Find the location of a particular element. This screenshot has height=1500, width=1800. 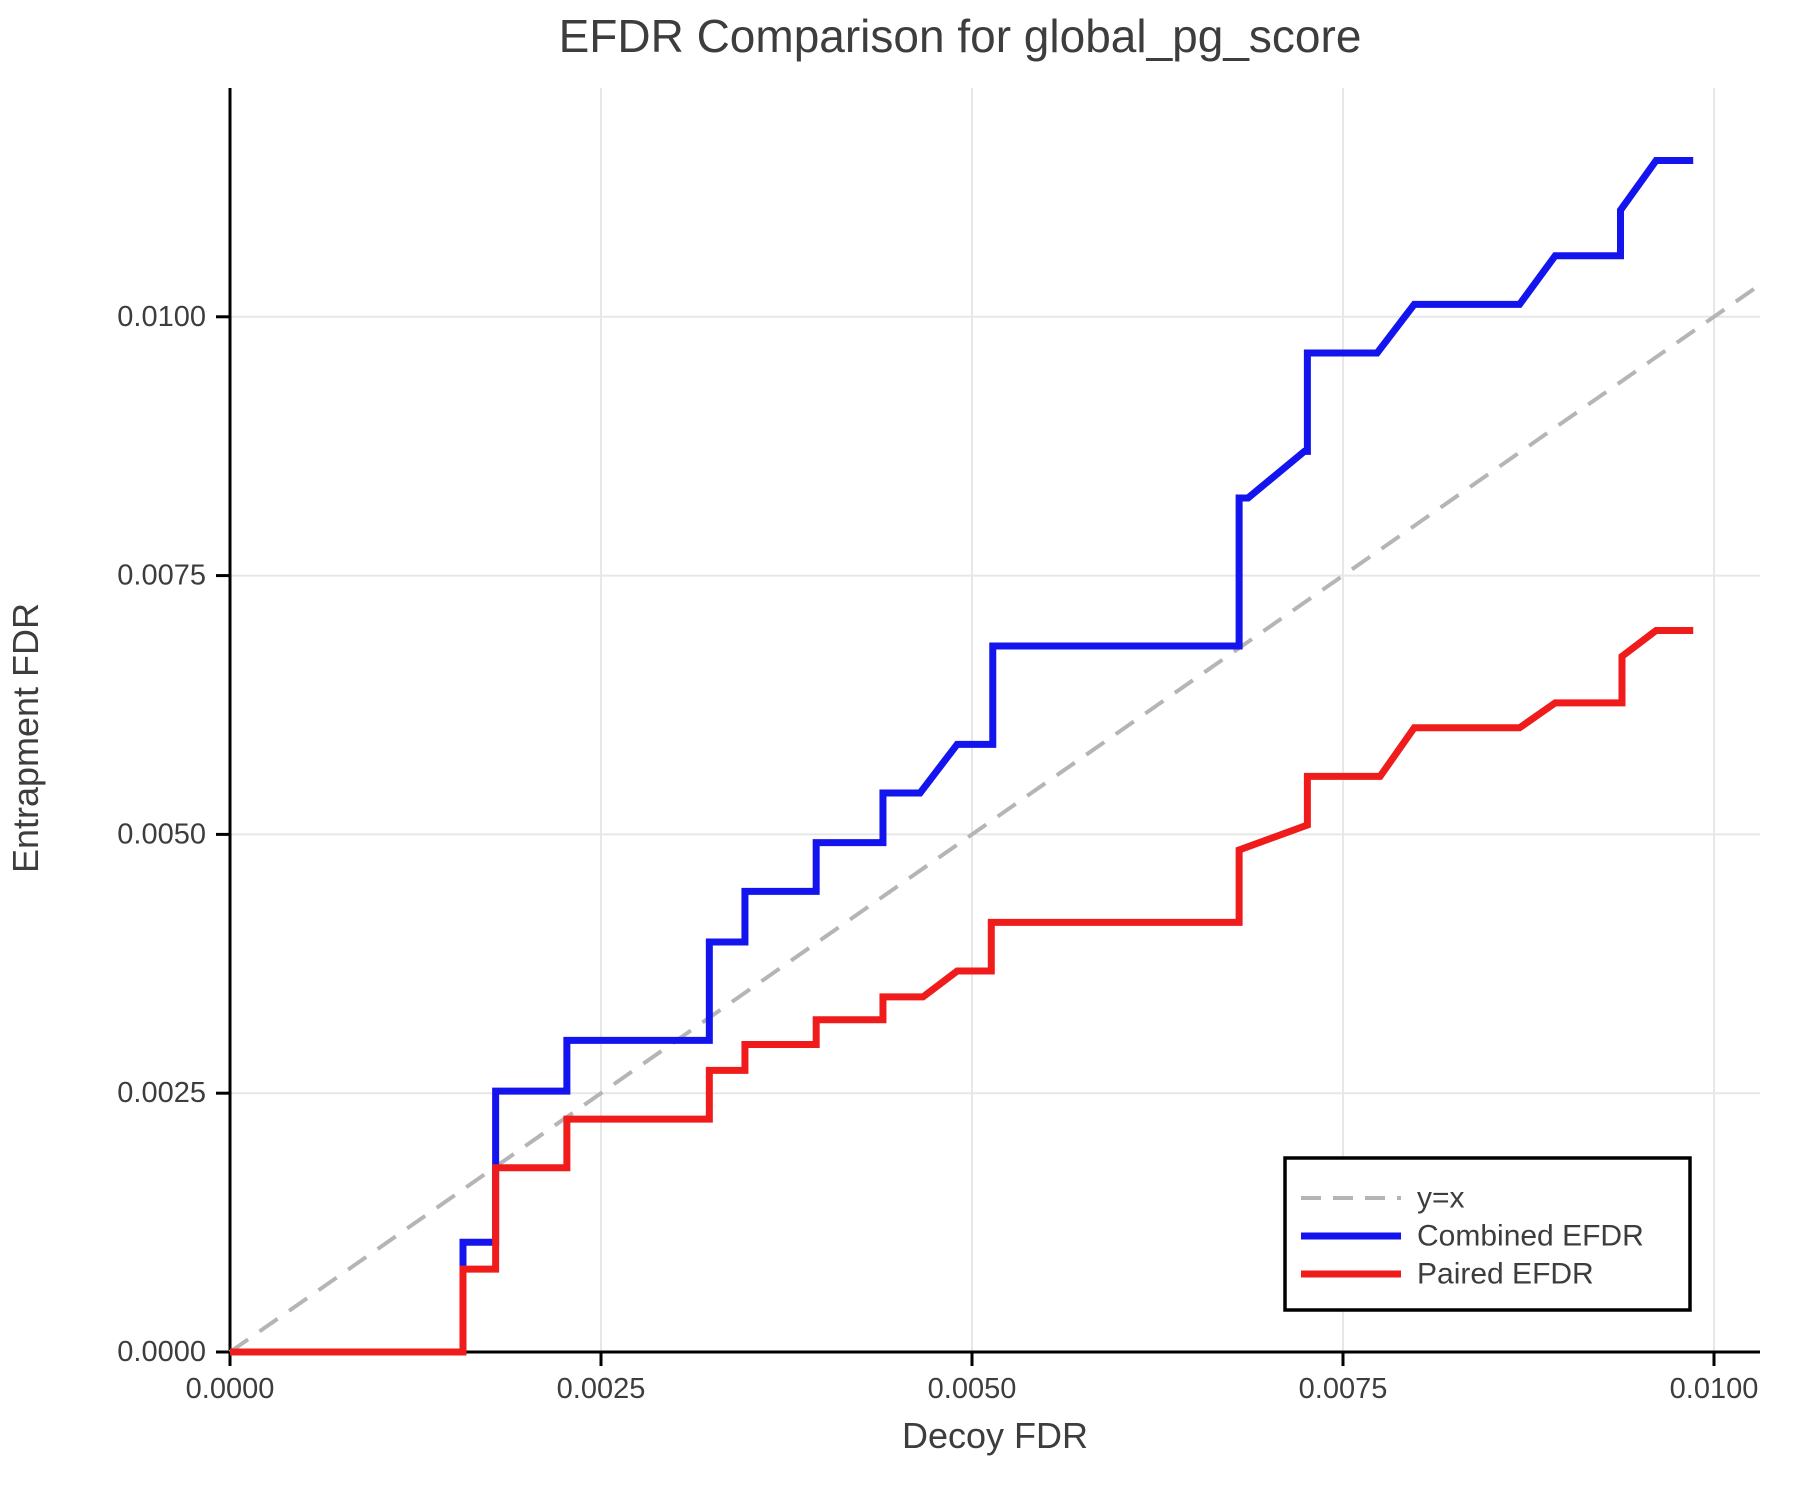

y-axis-label: Entrapment FDR is located at coordinates (25, 738).